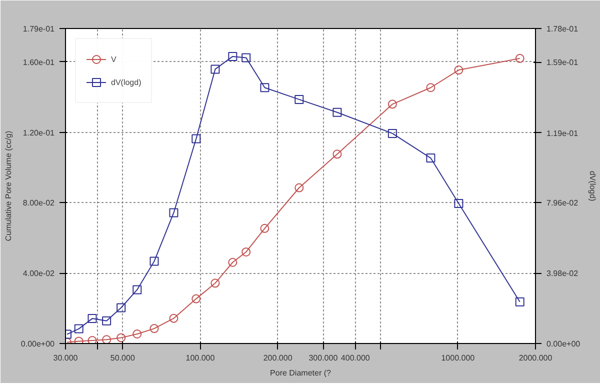  What do you see at coordinates (39, 203) in the screenshot?
I see `y-tick-label: 8.00e-02` at bounding box center [39, 203].